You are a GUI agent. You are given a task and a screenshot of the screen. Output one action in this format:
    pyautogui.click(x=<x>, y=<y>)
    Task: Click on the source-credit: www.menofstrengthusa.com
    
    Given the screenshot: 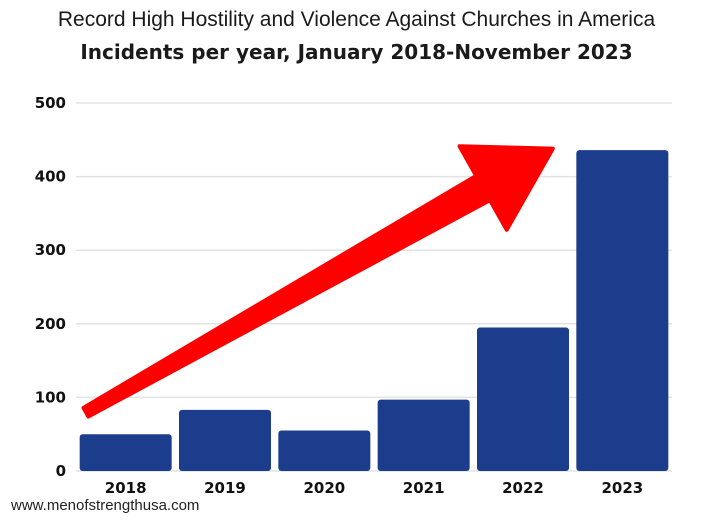 What is the action you would take?
    pyautogui.click(x=105, y=505)
    